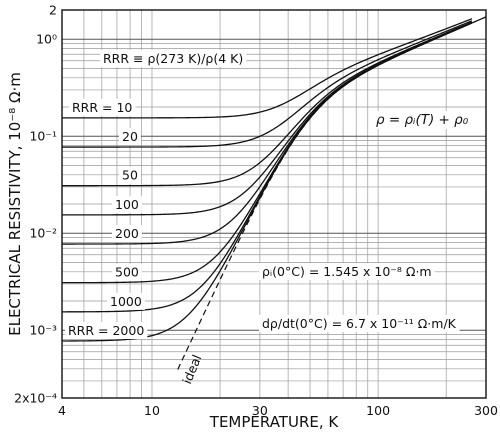 The width and height of the screenshot is (500, 437). Describe the element at coordinates (278, 410) in the screenshot. I see `x-tick-labels: 4 10 30 100 300` at that location.